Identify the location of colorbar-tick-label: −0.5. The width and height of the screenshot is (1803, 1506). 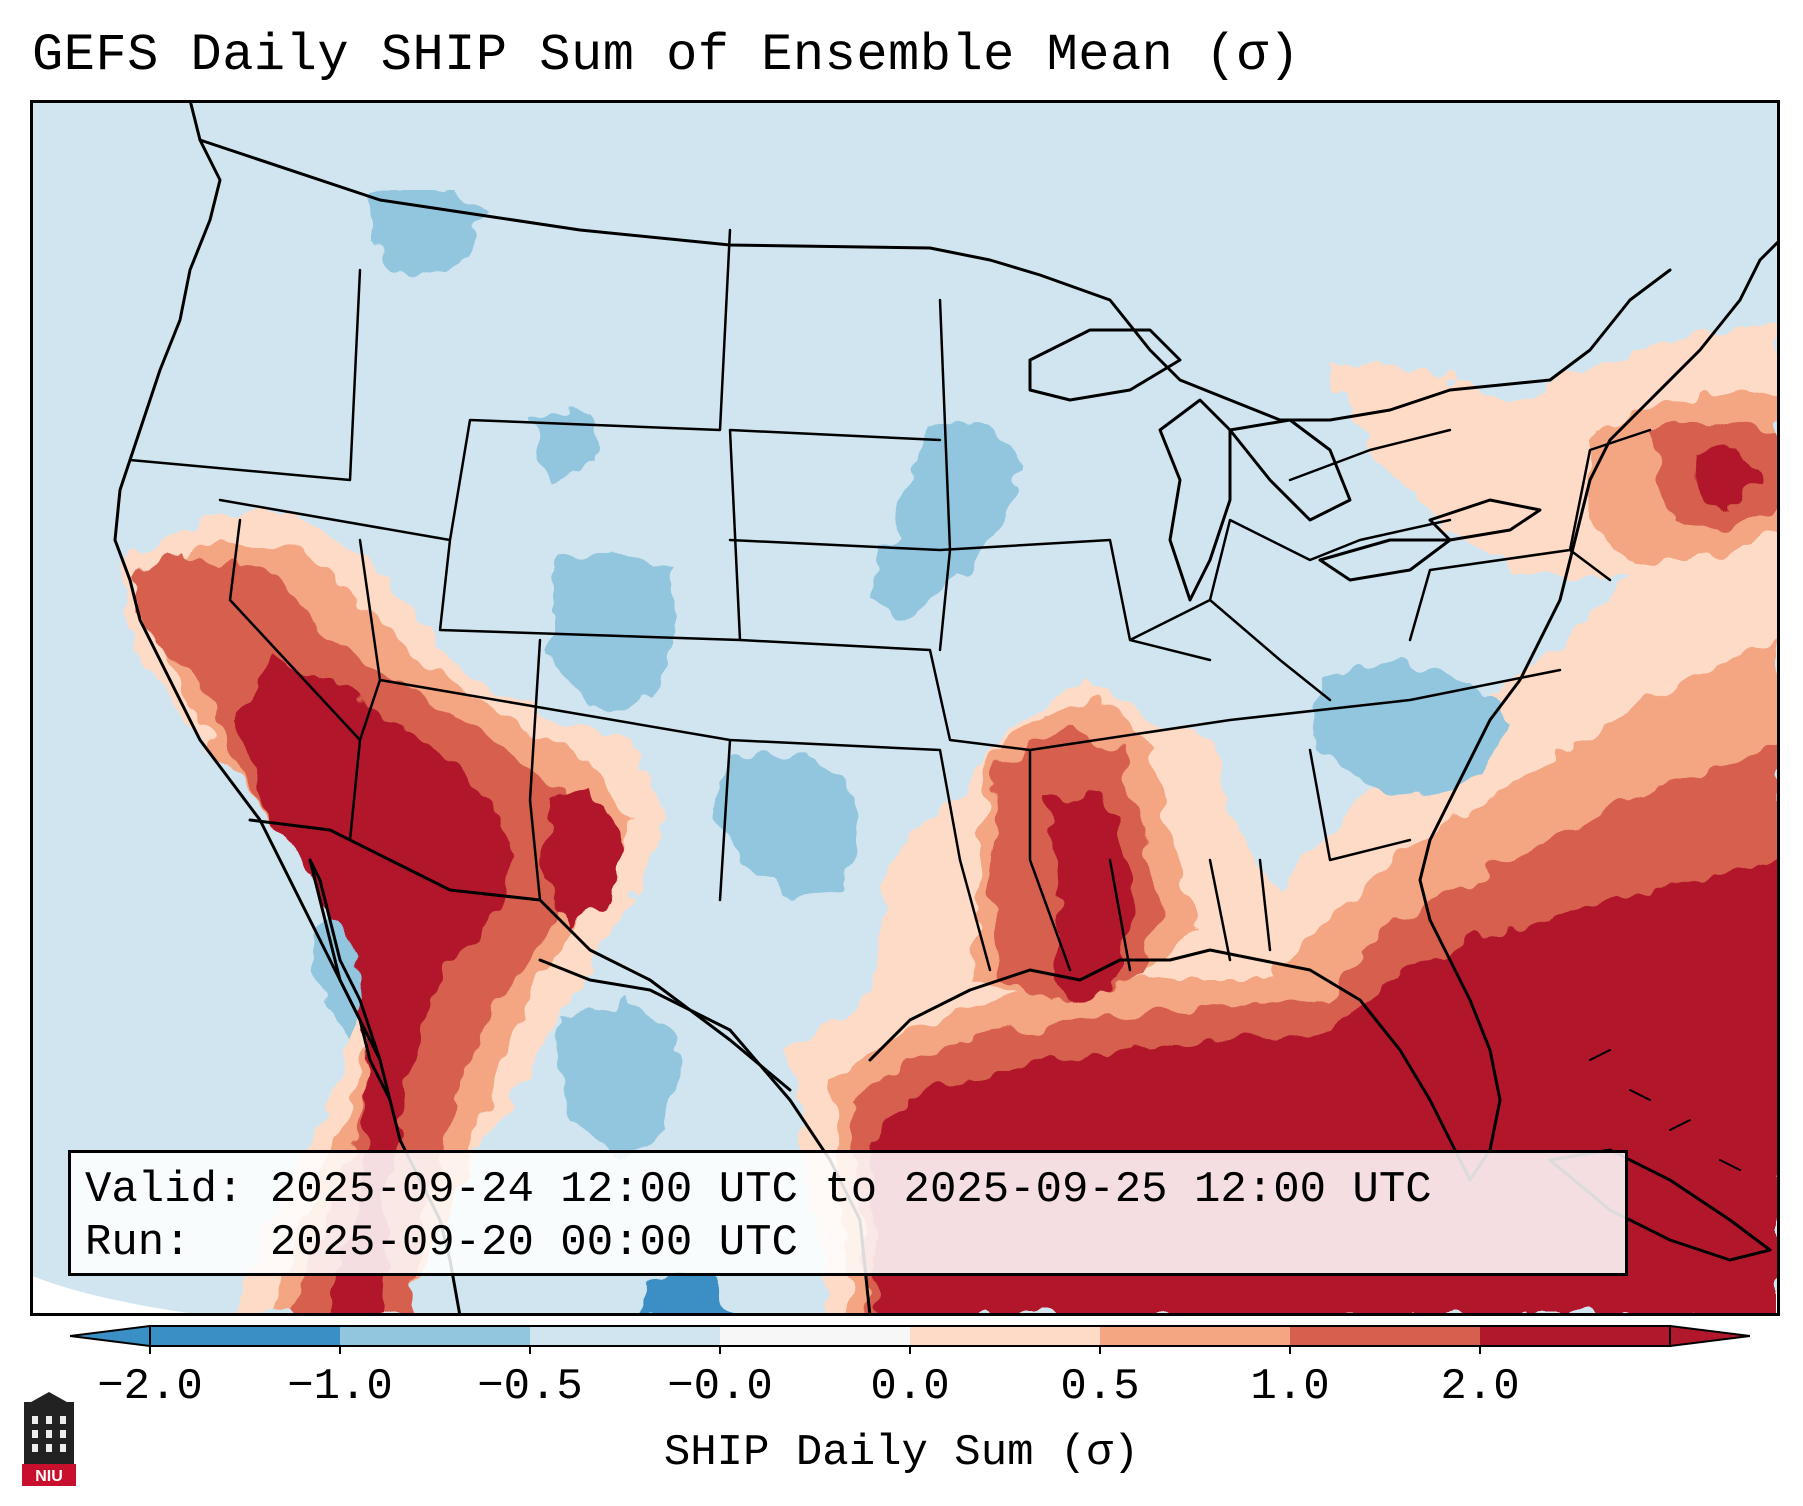
(530, 1387).